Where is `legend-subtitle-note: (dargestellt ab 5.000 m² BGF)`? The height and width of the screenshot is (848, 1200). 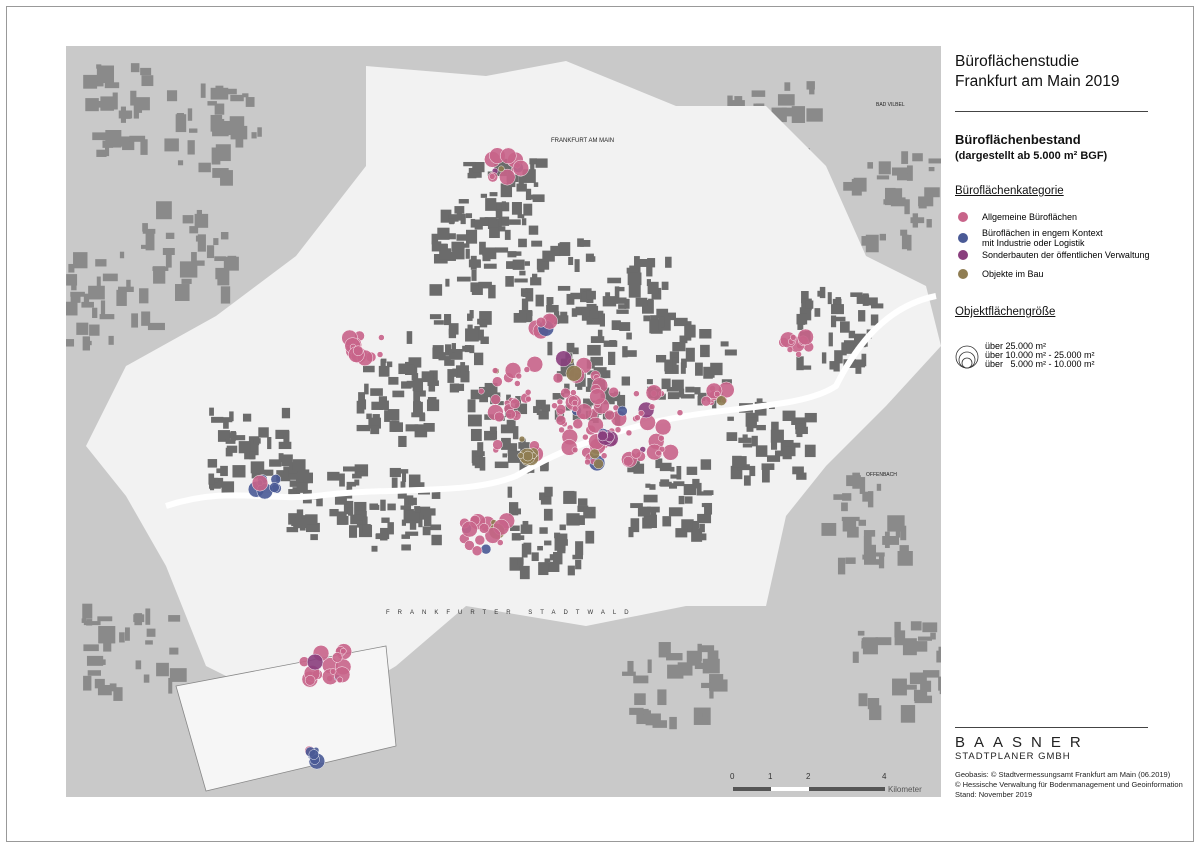 legend-subtitle-note: (dargestellt ab 5.000 m² BGF) is located at coordinates (1031, 156).